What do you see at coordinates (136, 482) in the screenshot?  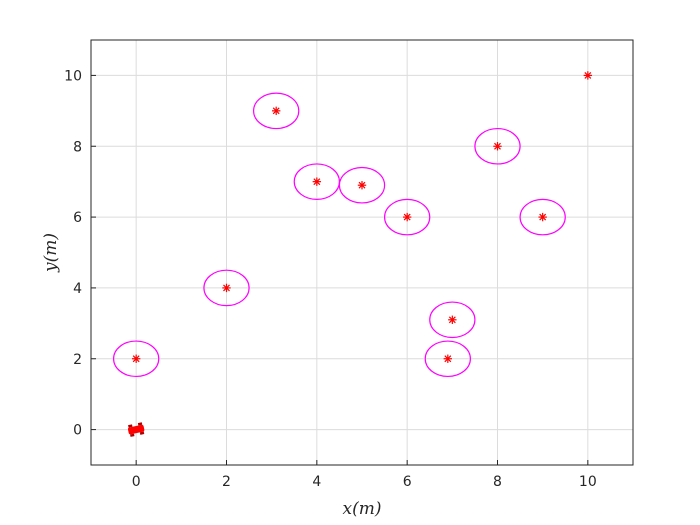 I see `x-tick-label: 0` at bounding box center [136, 482].